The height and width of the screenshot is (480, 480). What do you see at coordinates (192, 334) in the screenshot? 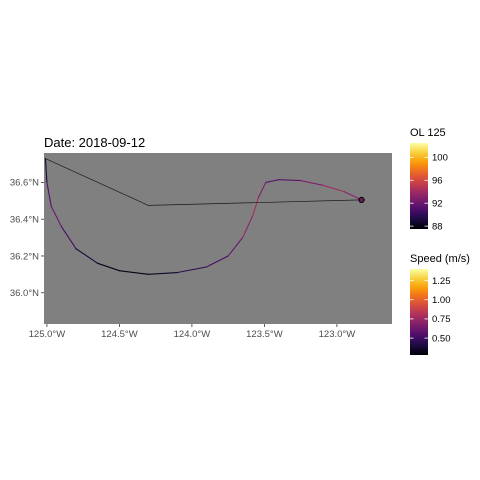
I see `x-tick-label: 124.0°W` at bounding box center [192, 334].